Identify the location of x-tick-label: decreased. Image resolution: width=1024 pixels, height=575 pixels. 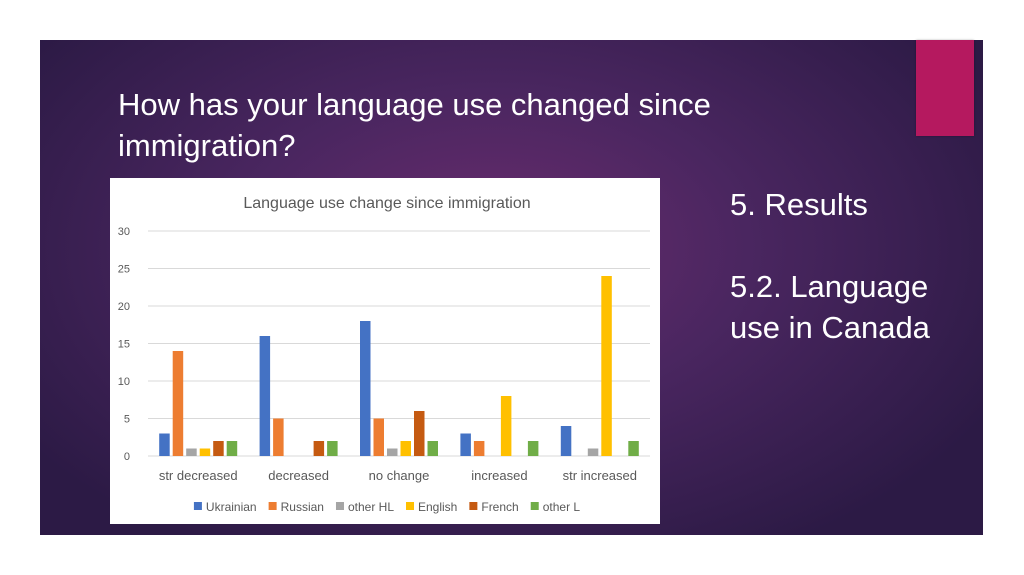
(298, 475).